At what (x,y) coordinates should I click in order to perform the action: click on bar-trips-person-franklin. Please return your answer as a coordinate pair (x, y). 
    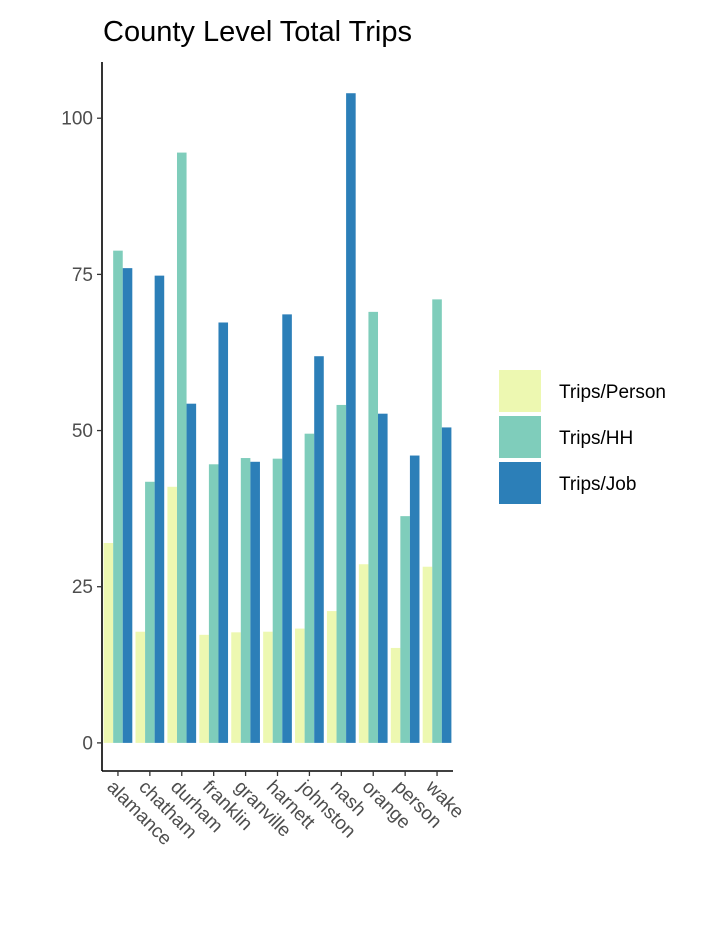
    Looking at the image, I should click on (204, 688).